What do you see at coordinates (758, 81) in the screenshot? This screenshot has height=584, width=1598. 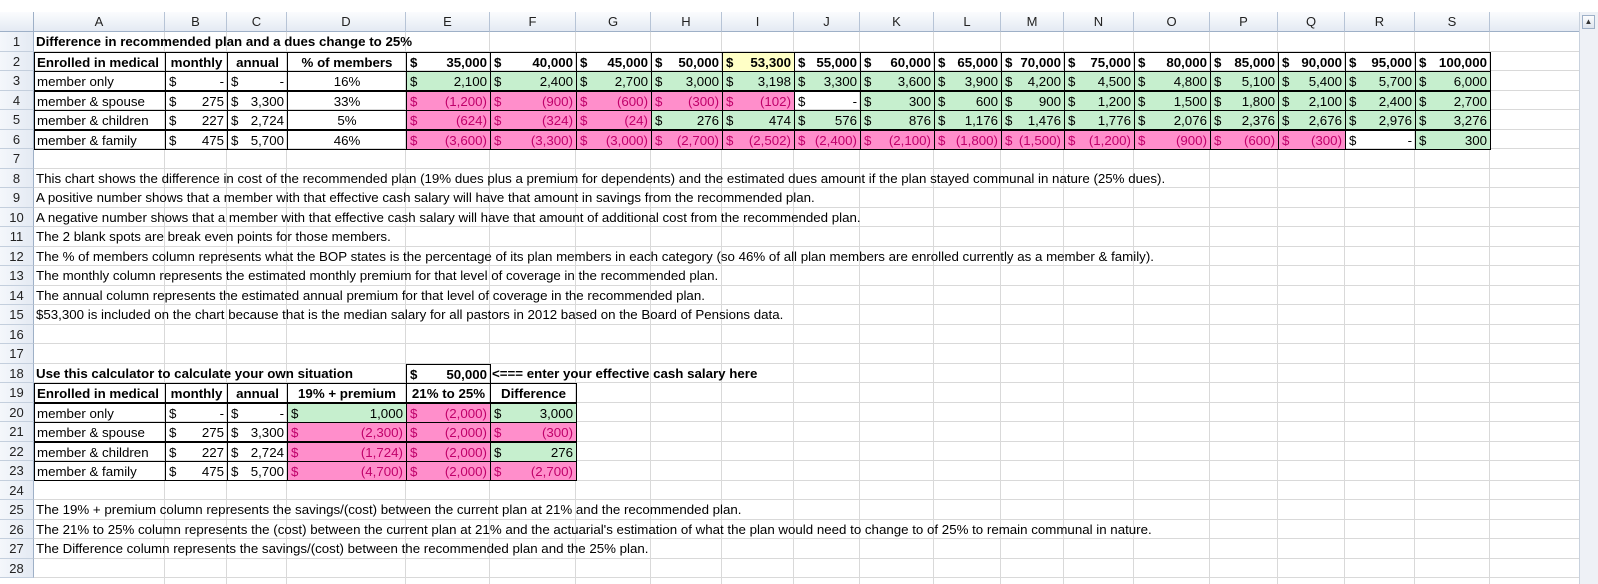 I see `difference-value: $3,198` at bounding box center [758, 81].